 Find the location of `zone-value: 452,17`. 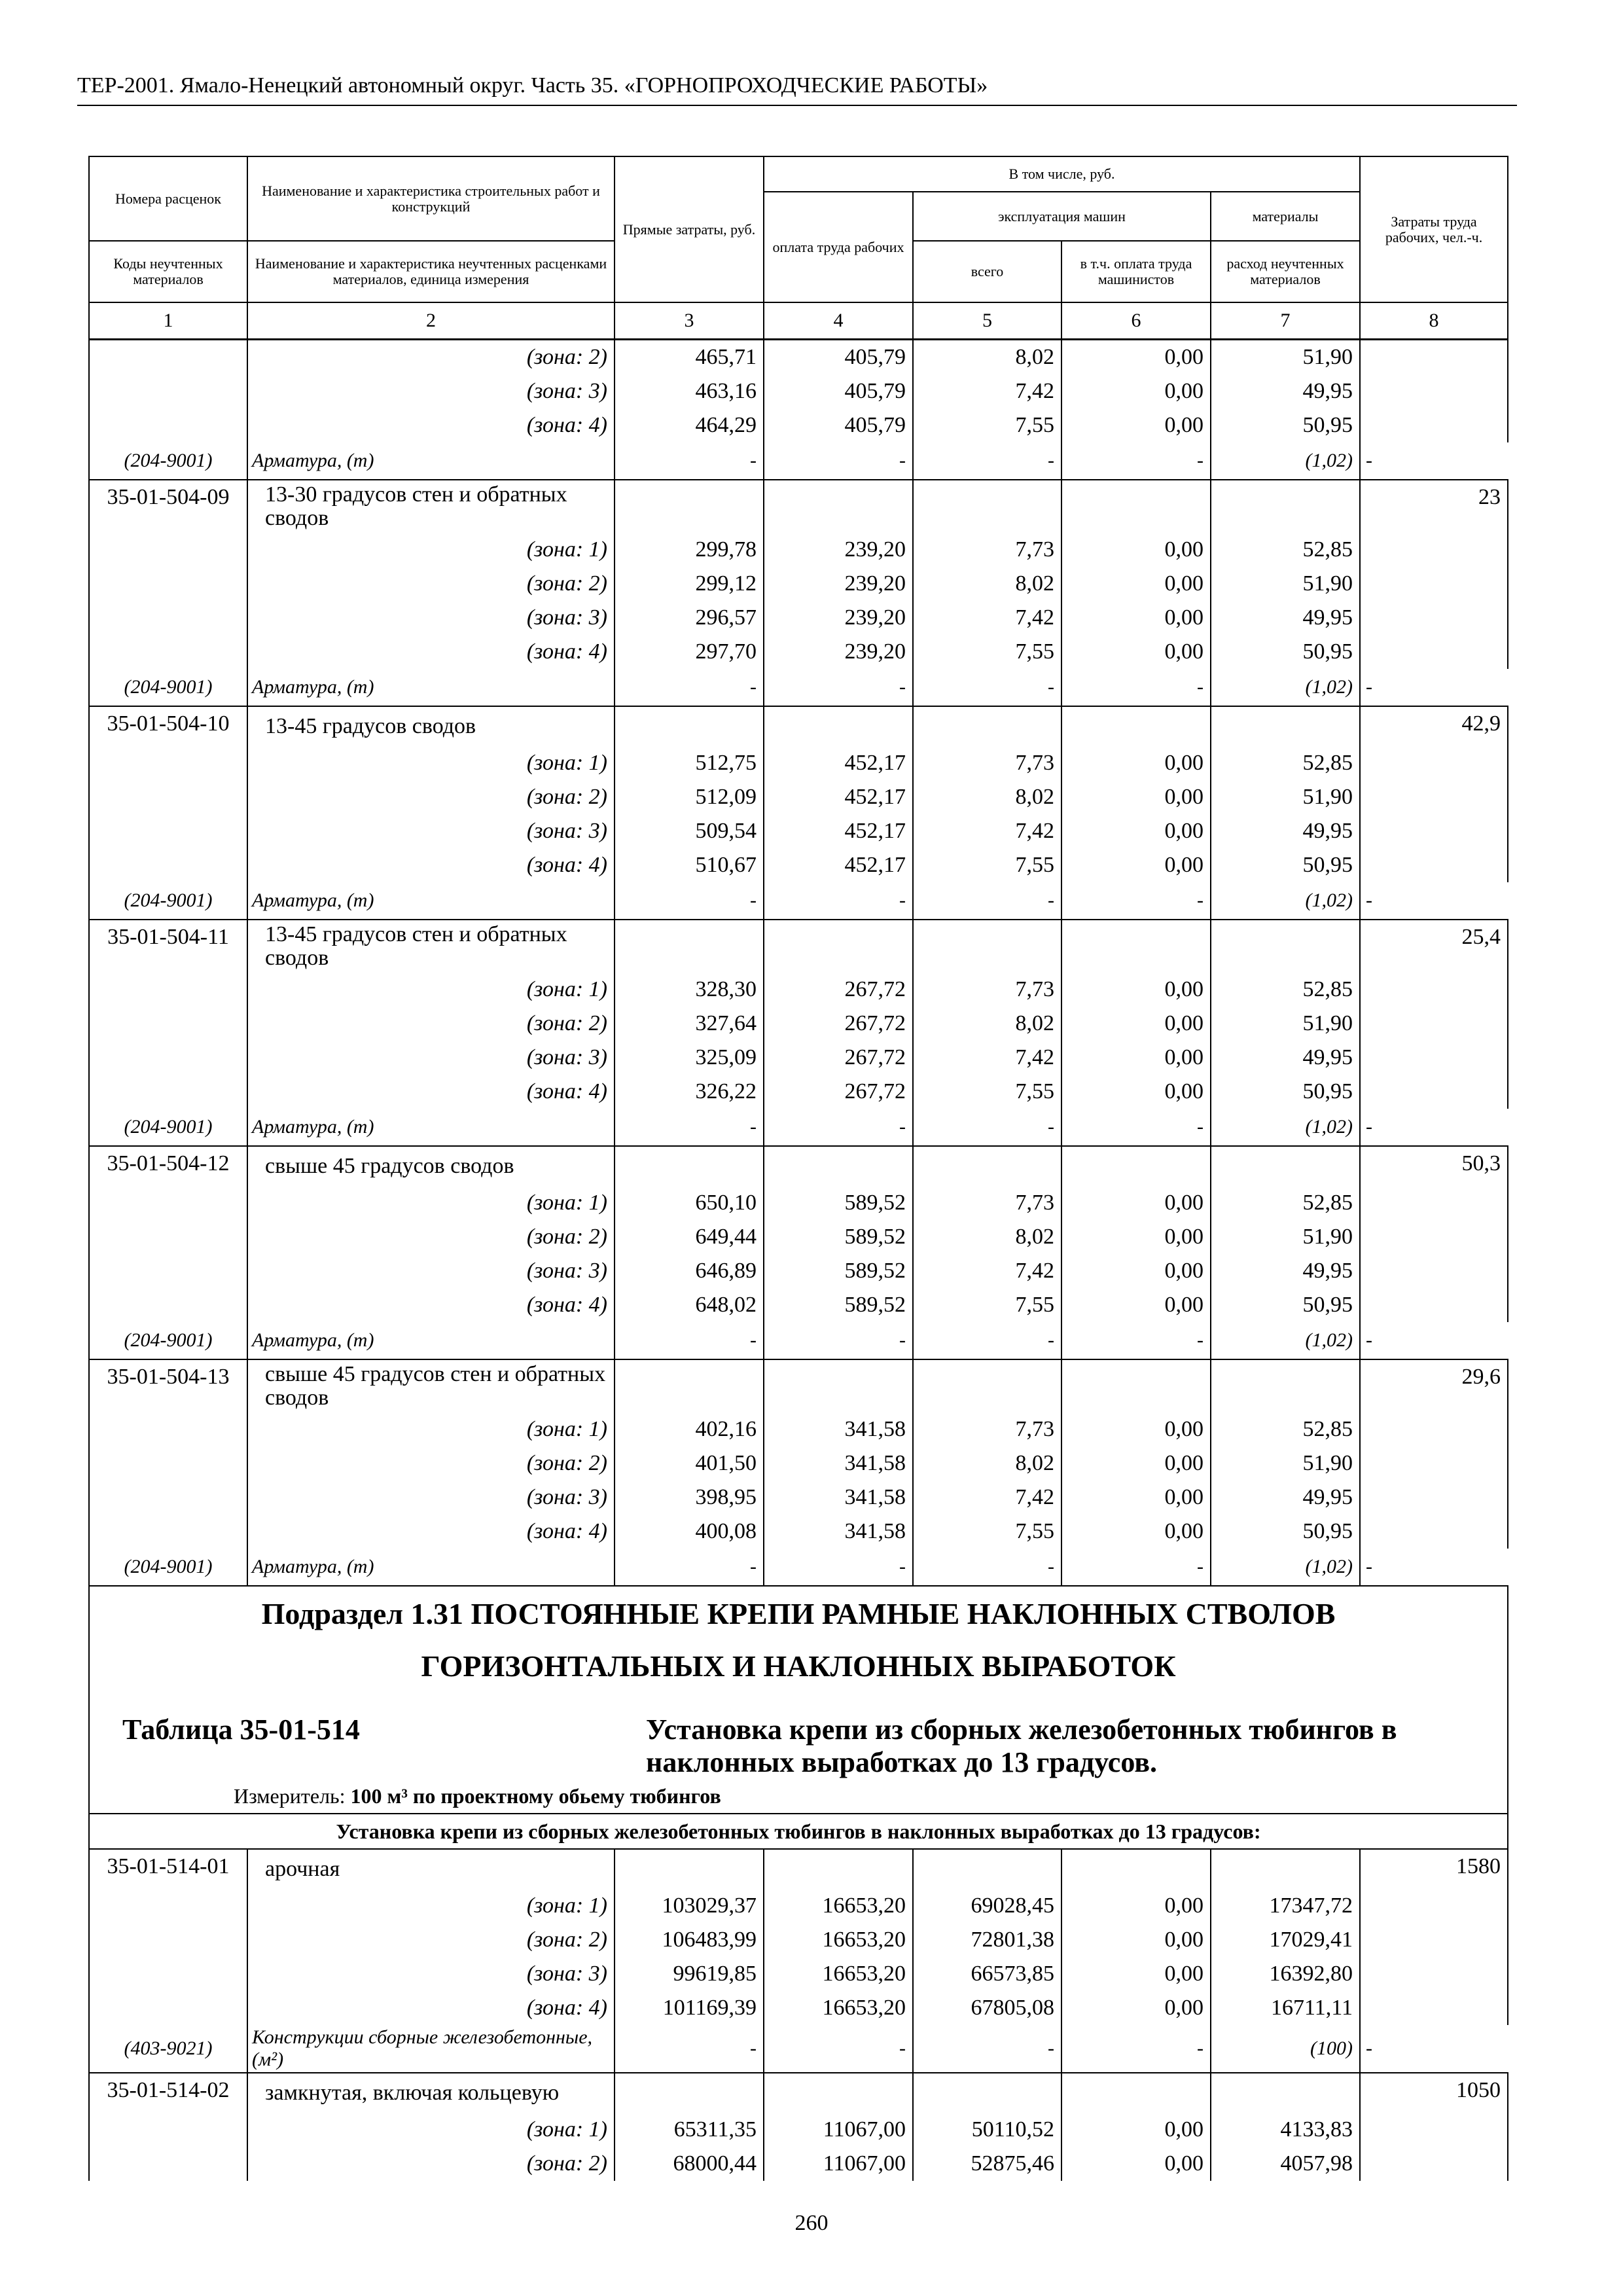

zone-value: 452,17 is located at coordinates (838, 763).